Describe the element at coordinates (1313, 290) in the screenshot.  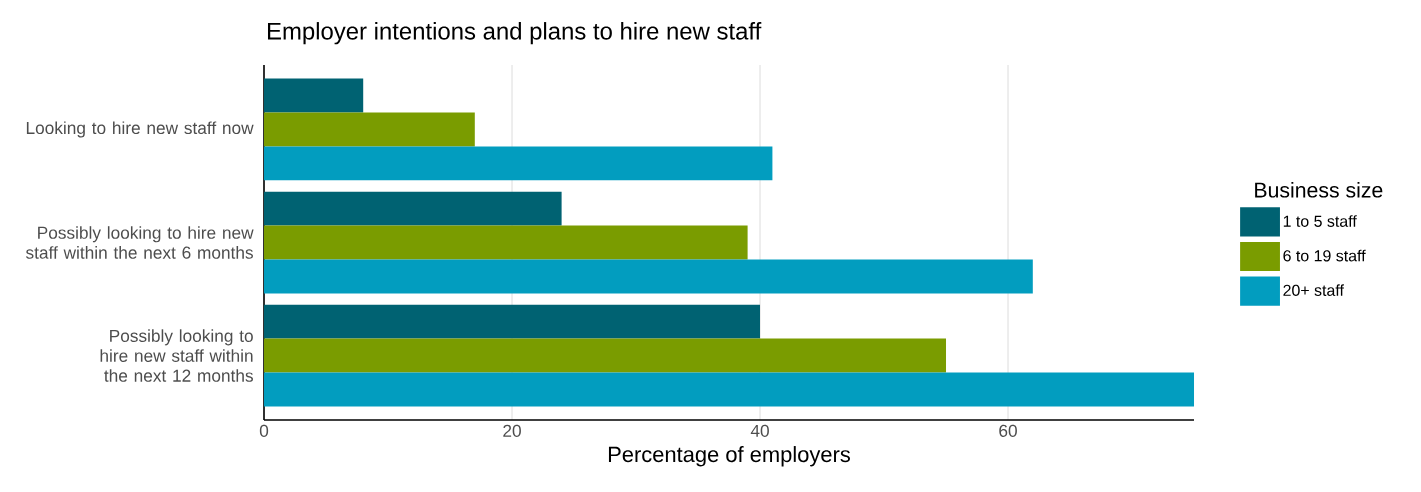
I see `legend-label: 20+ staff` at that location.